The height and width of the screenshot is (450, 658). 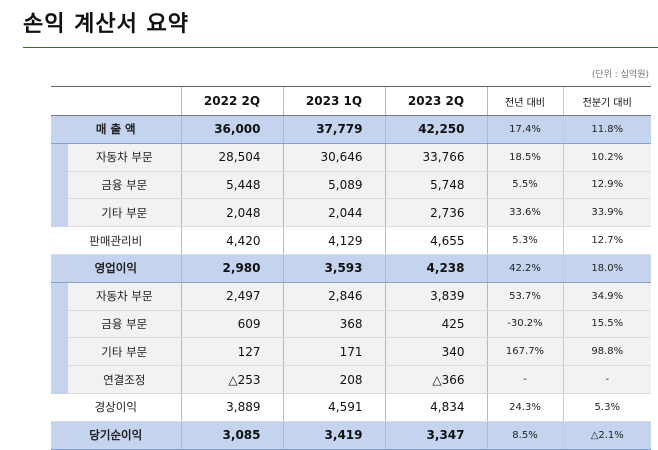 I want to click on cell-qoq: 12.9%, so click(x=606, y=185).